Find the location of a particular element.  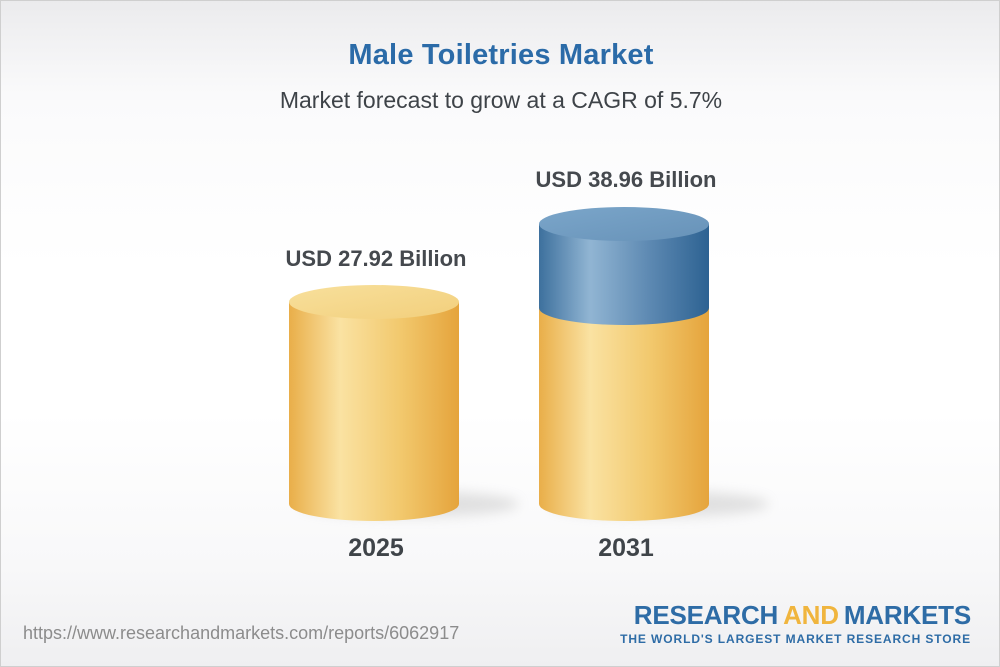

category-label-2031: 2031 is located at coordinates (626, 548).